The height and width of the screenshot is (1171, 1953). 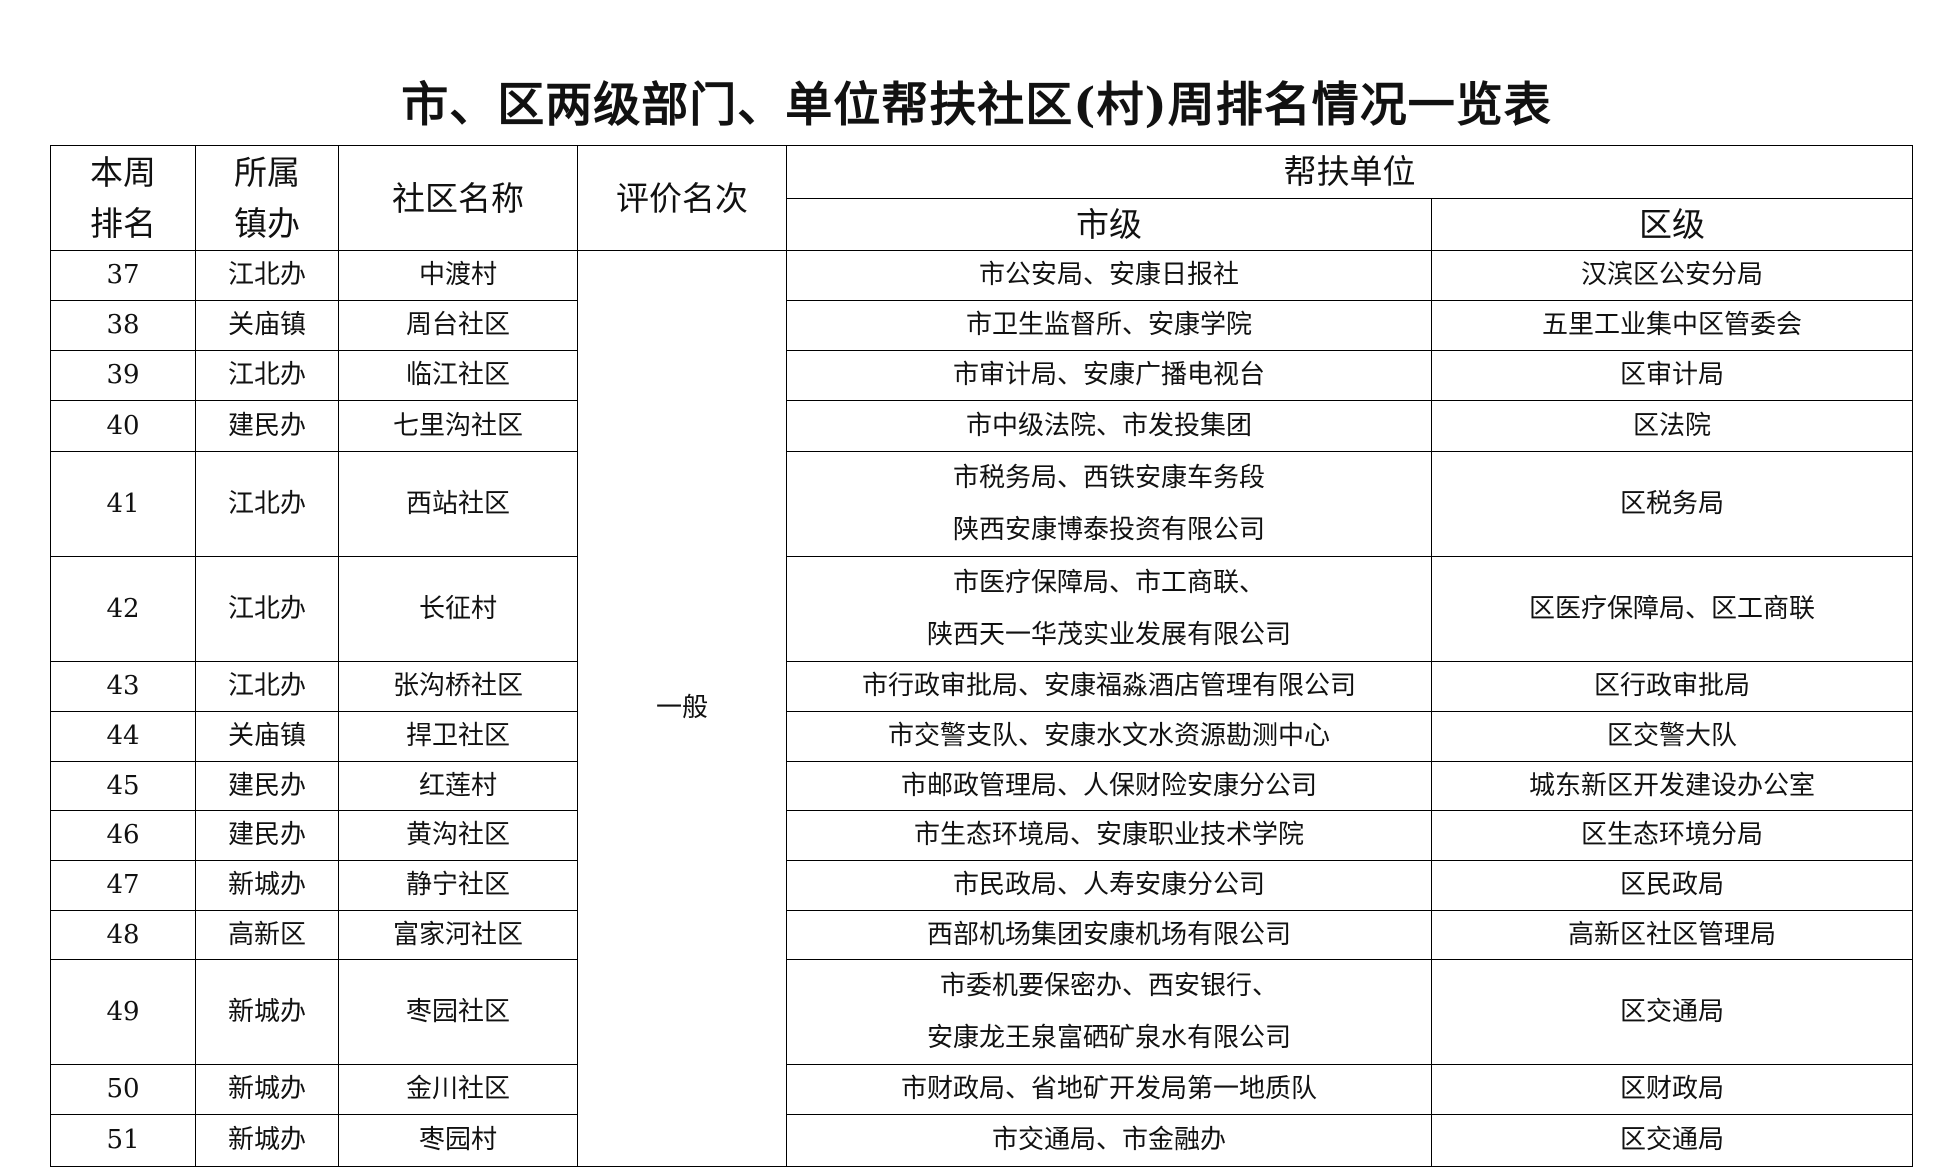 I want to click on community-cell: 张沟桥社区, so click(x=458, y=687).